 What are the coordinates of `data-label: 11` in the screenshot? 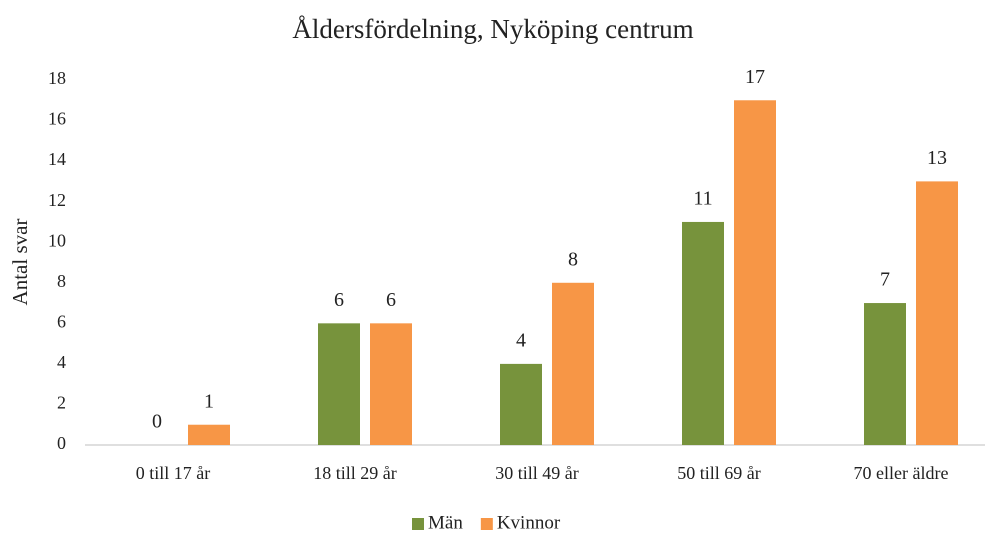 It's located at (702, 199).